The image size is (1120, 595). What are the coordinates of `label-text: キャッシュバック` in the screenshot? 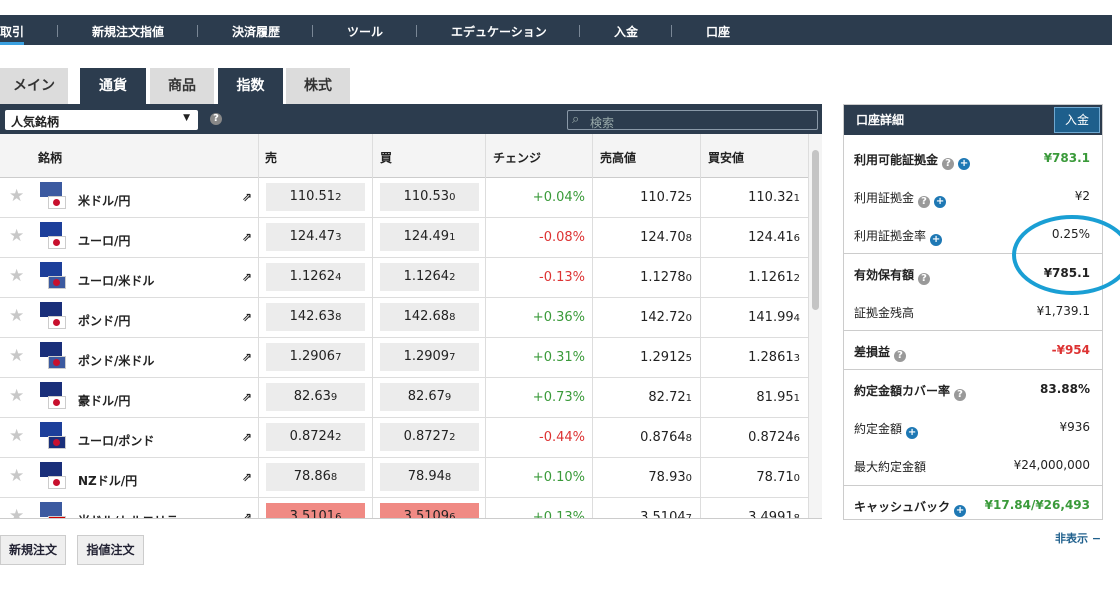 It's located at (902, 507).